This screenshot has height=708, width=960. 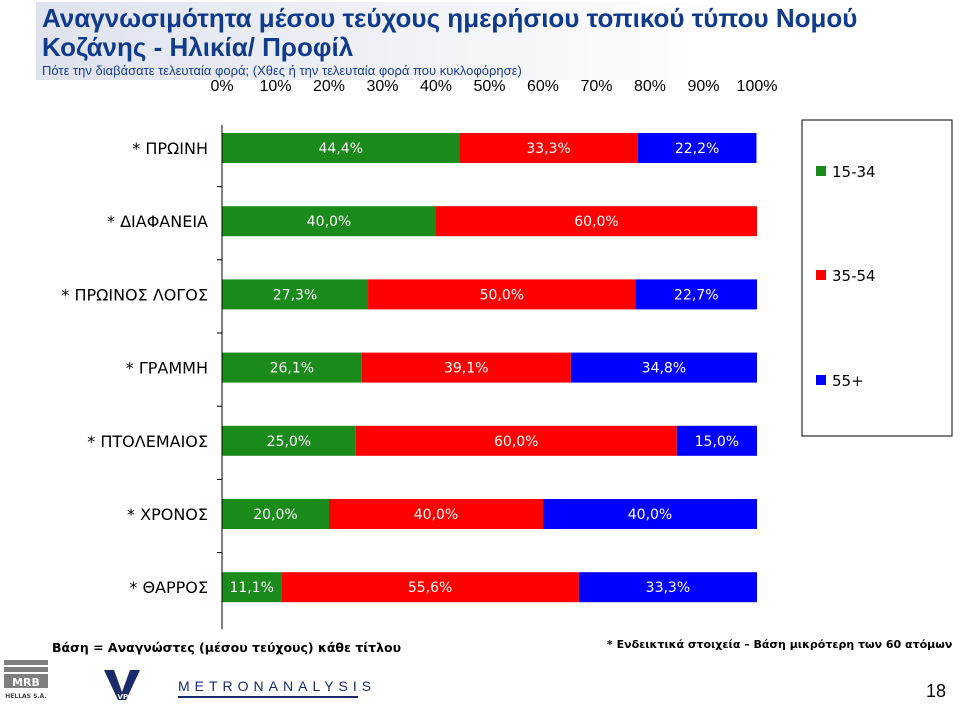 I want to click on category-label: * ΠΡΩΙΝΗ, so click(x=170, y=148).